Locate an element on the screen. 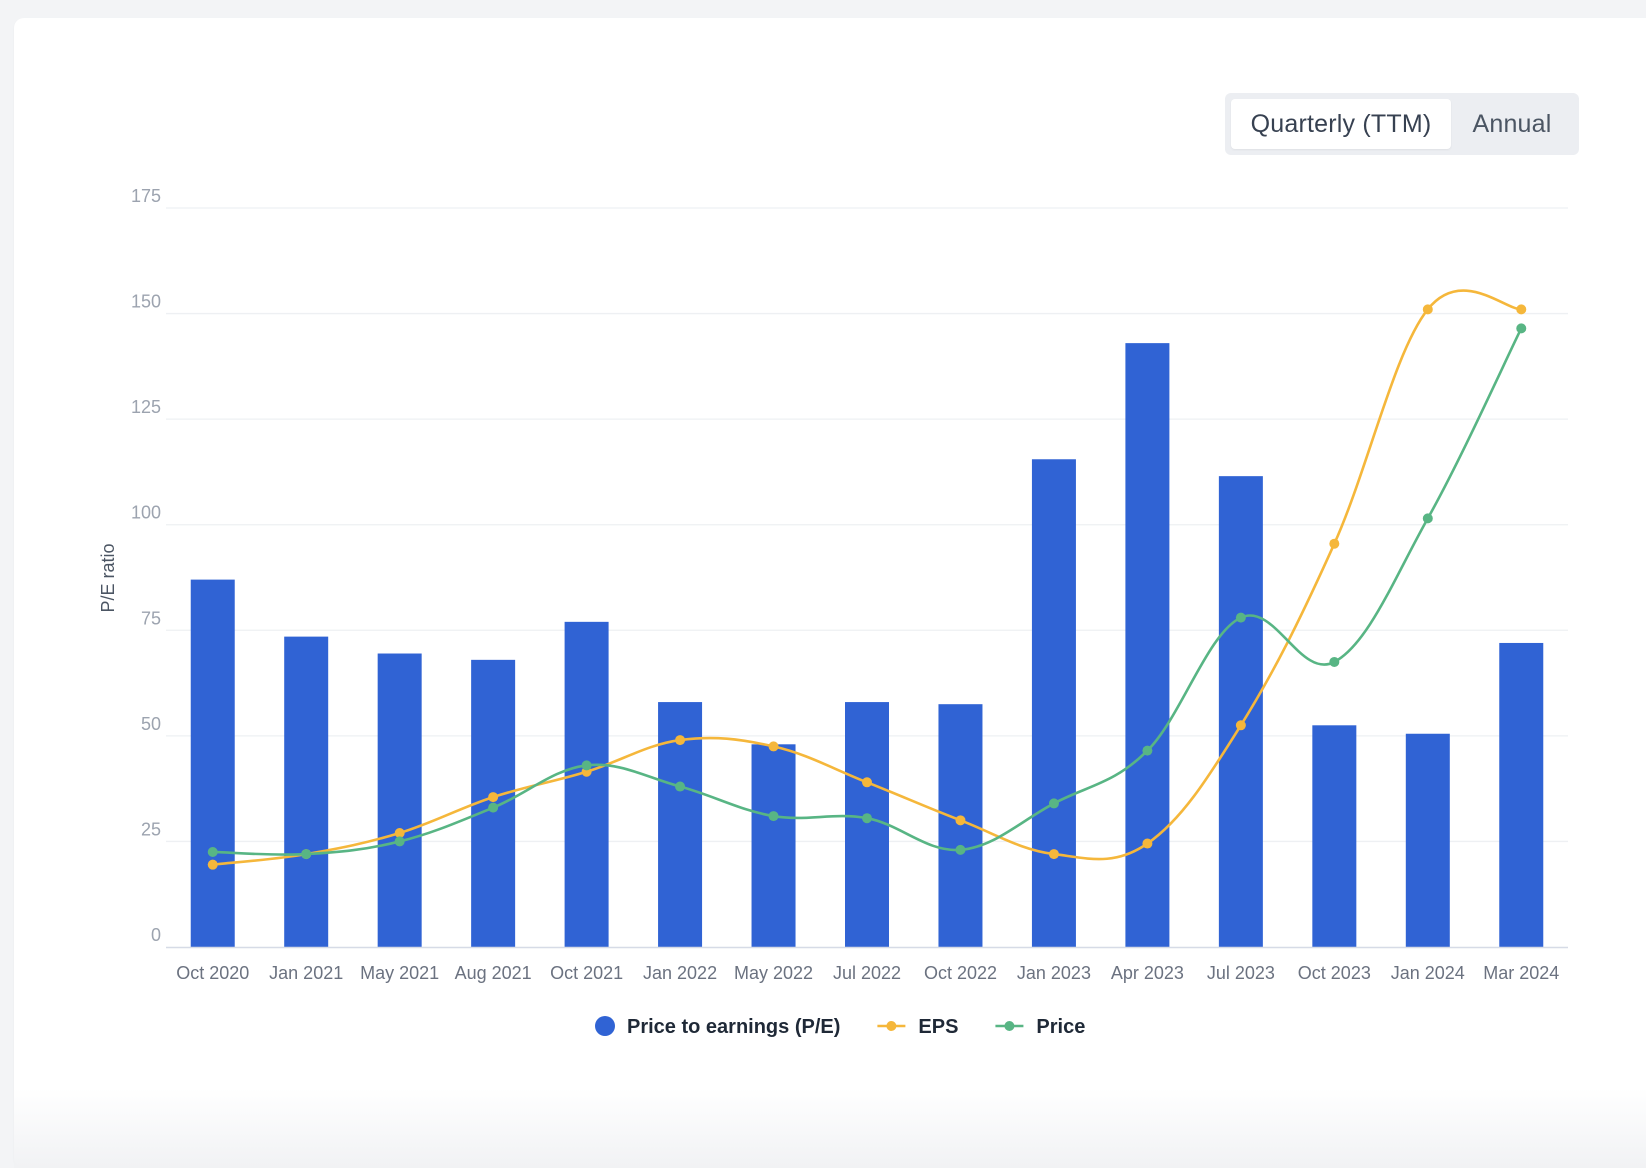 The width and height of the screenshot is (1646, 1168). toggle-quarterly-ttm: Quarterly (TTM) is located at coordinates (1341, 124).